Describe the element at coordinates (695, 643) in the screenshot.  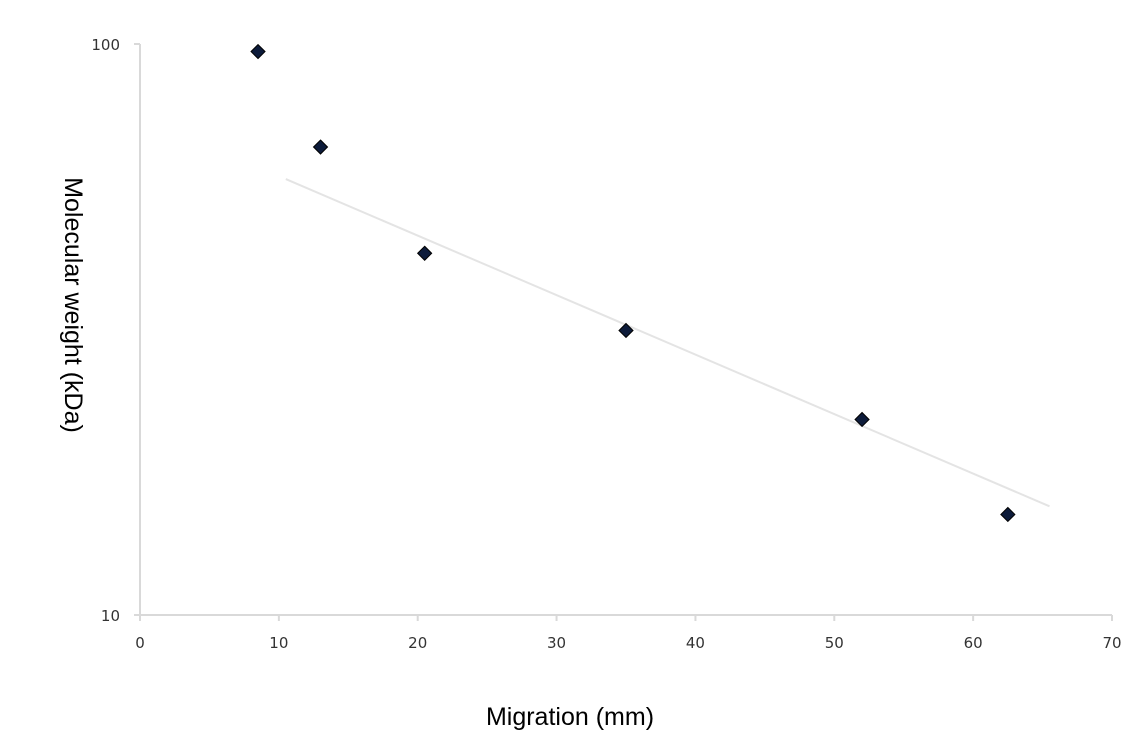
I see `x-tick-label: 40` at that location.